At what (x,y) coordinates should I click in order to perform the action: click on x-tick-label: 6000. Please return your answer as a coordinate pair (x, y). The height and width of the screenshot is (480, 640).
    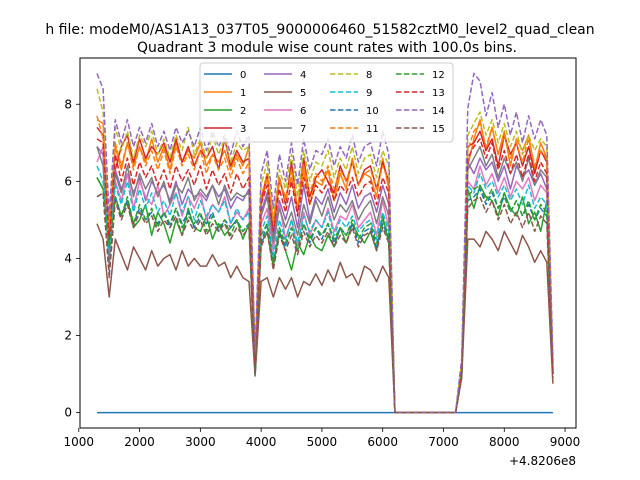
    Looking at the image, I should click on (382, 442).